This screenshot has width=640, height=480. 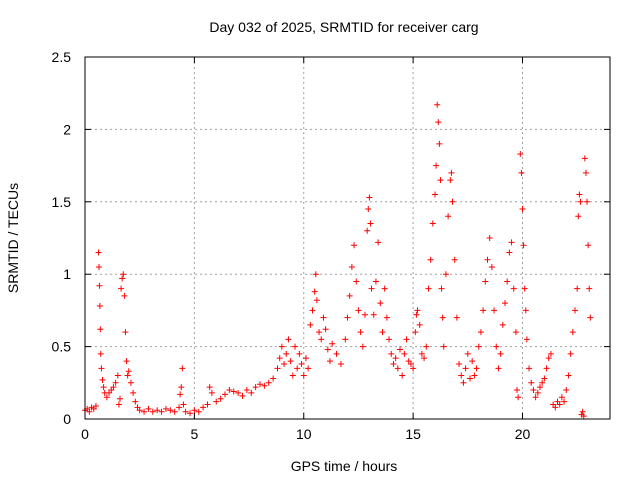 I want to click on y-tick-label: 1.5, so click(x=62, y=202).